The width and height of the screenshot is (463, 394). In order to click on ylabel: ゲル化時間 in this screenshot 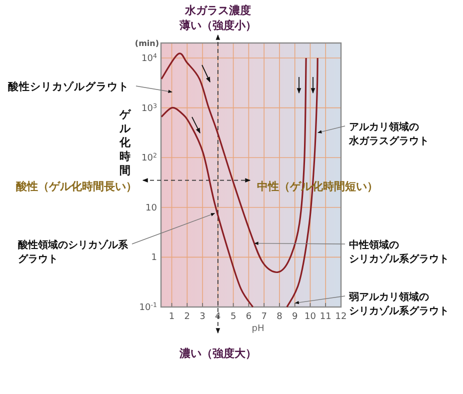, I will do `click(125, 142)`.